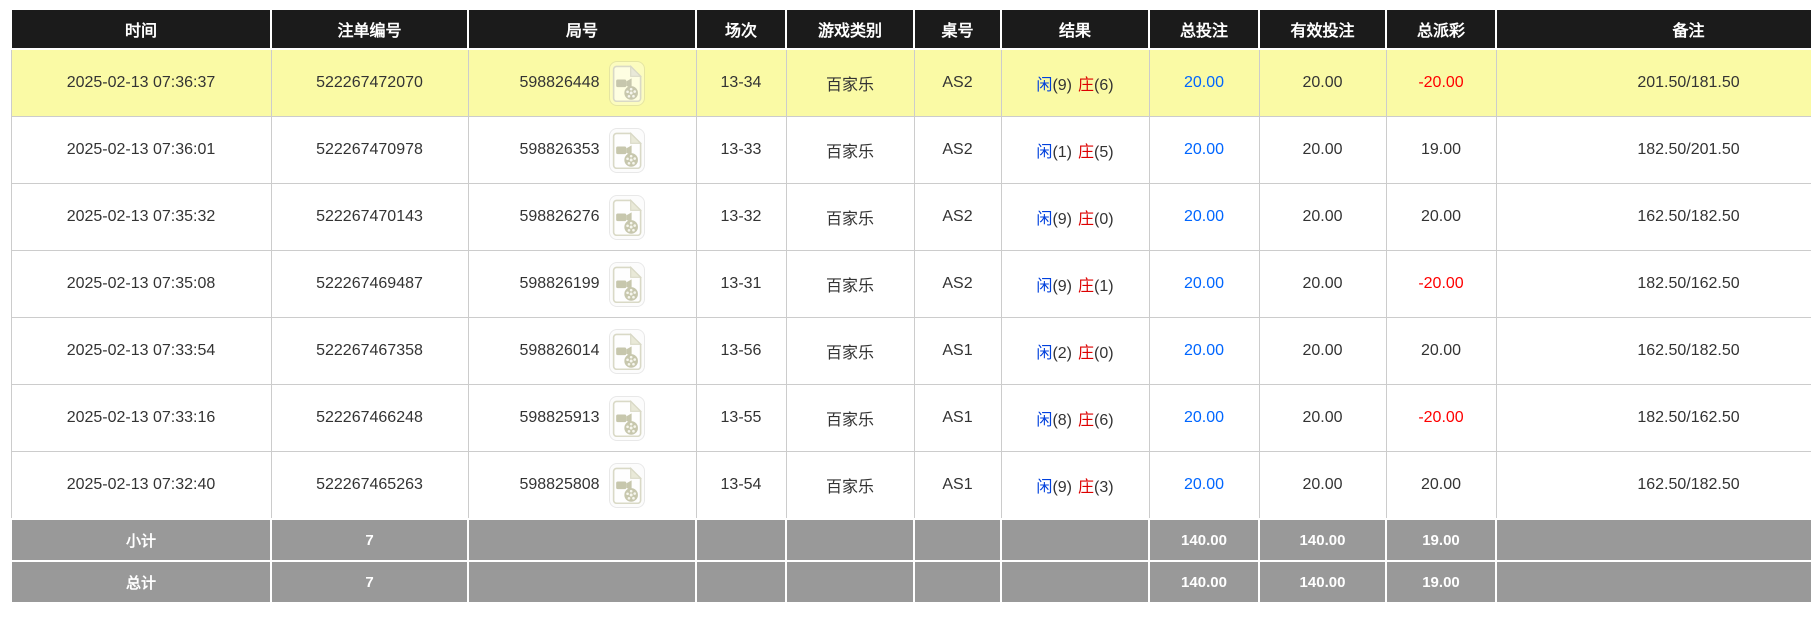 This screenshot has height=619, width=1811. What do you see at coordinates (1441, 540) in the screenshot?
I see `subtotal-total-payout: 19.00` at bounding box center [1441, 540].